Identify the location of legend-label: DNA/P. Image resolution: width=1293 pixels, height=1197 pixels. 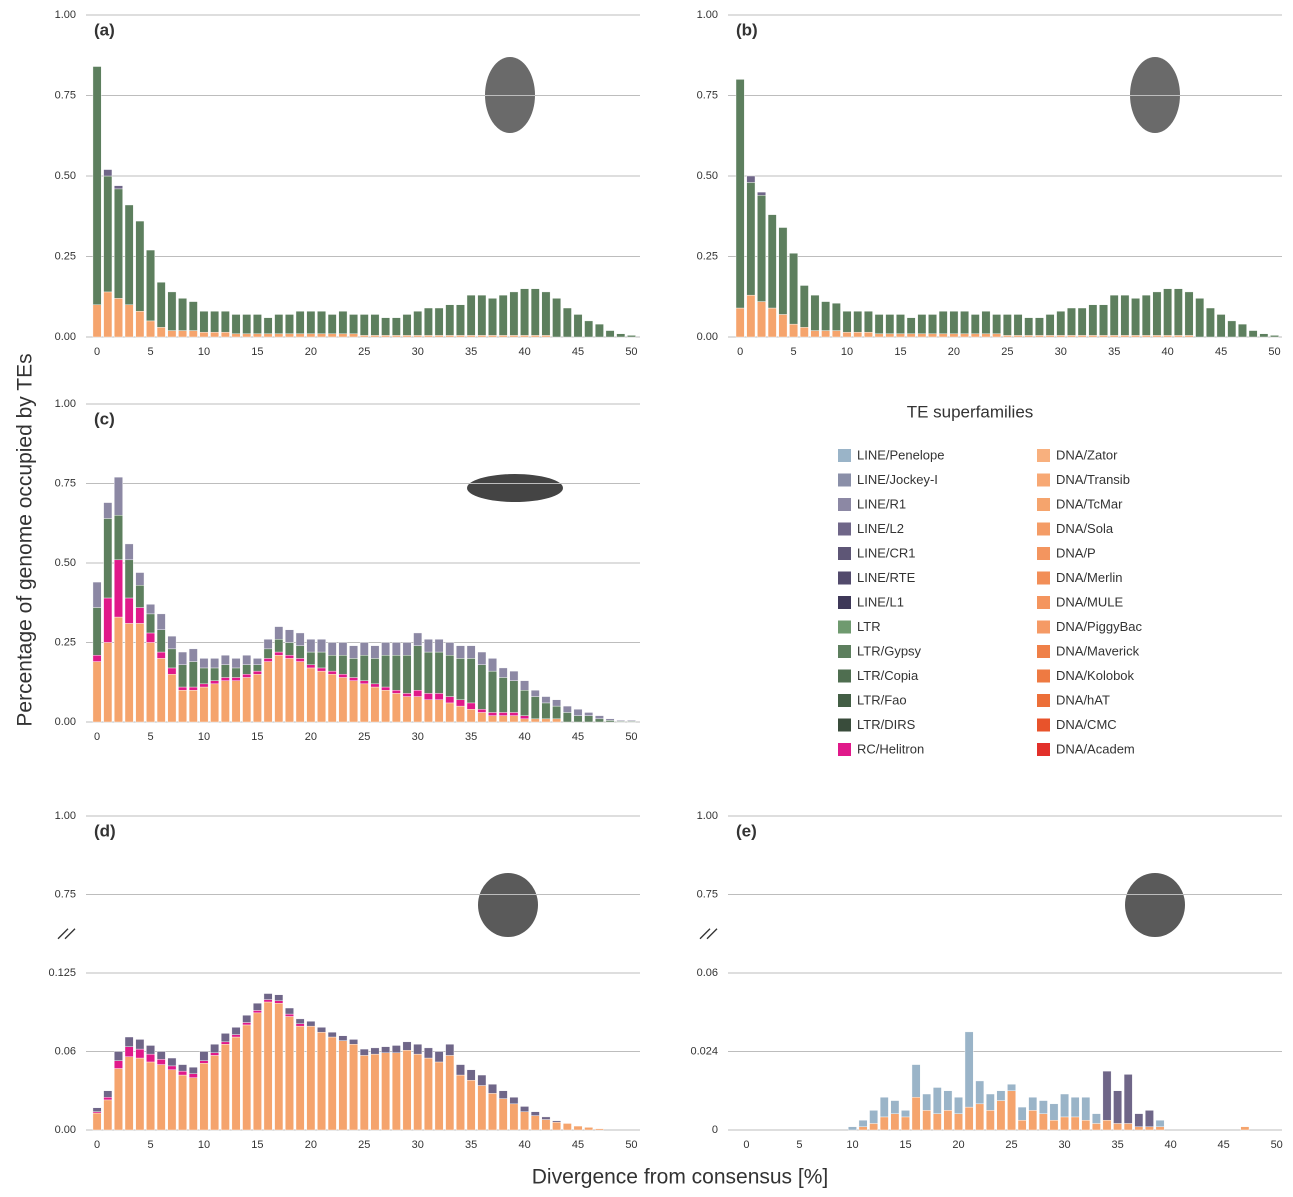
(1076, 552).